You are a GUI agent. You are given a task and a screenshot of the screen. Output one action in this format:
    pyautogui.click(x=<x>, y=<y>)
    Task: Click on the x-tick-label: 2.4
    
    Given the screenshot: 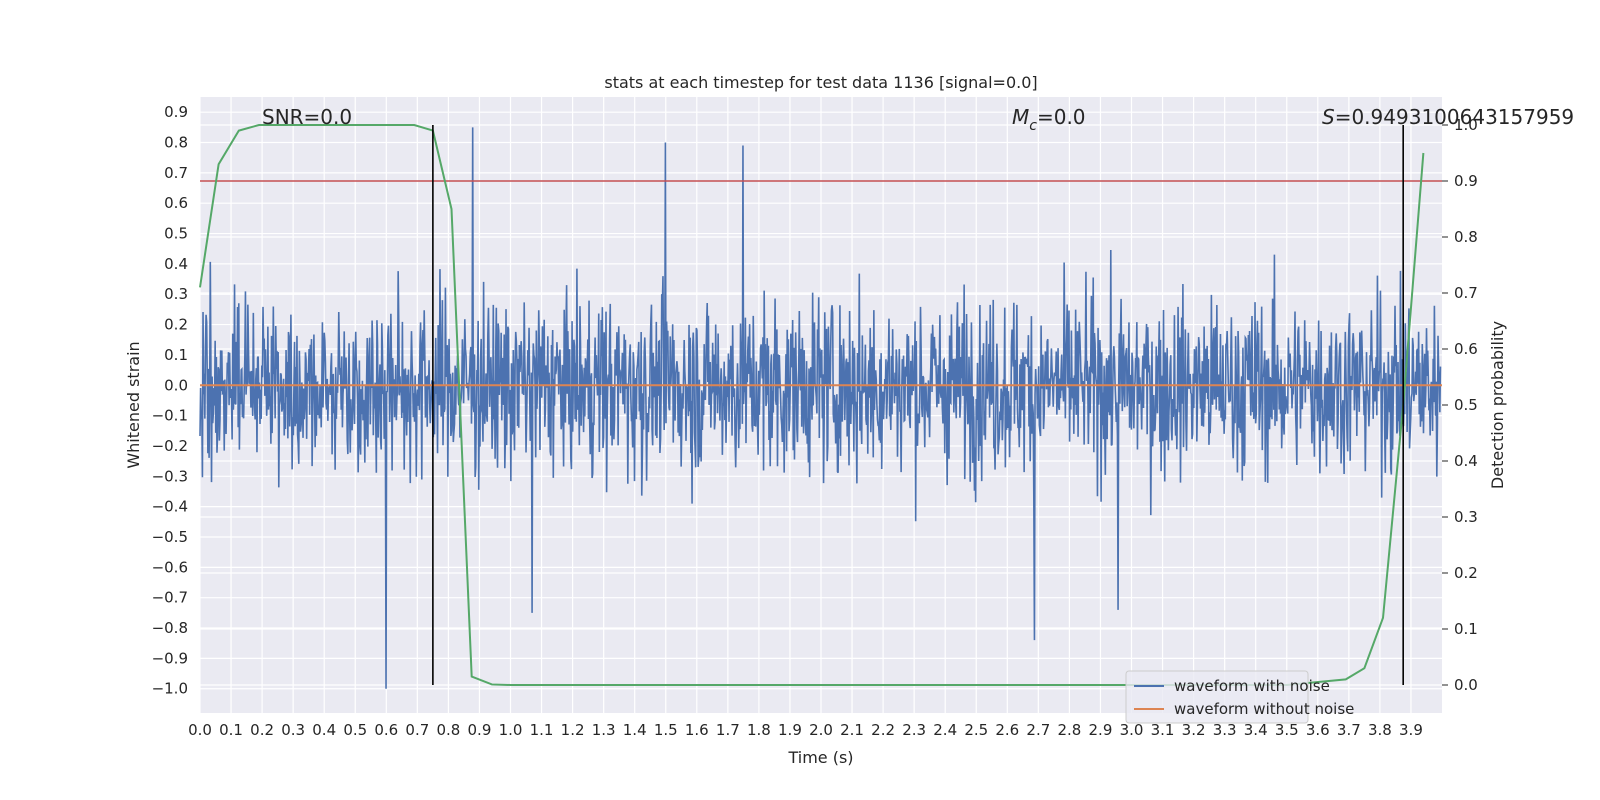 What is the action you would take?
    pyautogui.click(x=945, y=730)
    